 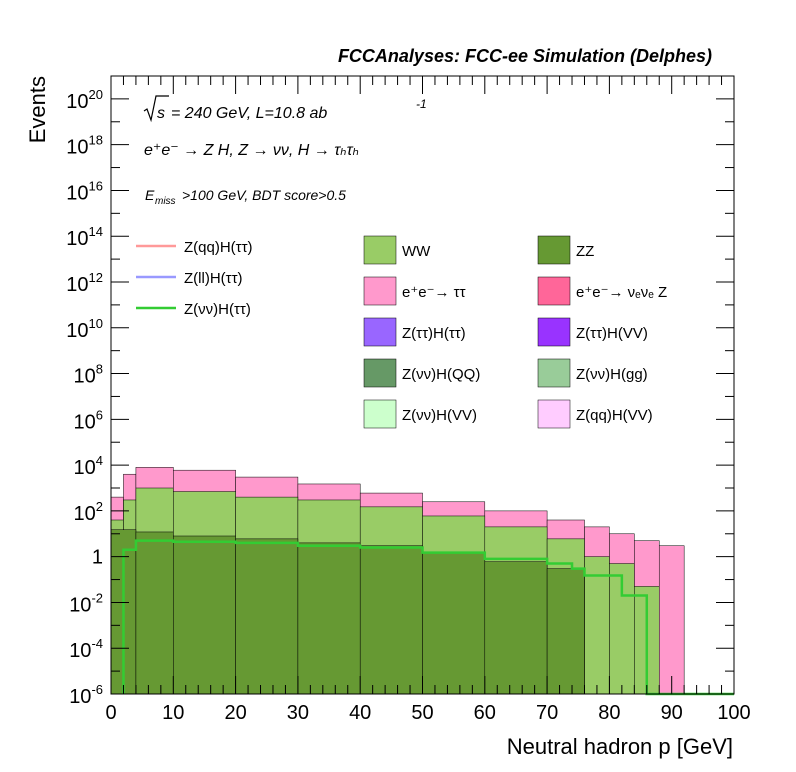 I want to click on legend-label: Z(qq)H(VV), so click(x=614, y=415).